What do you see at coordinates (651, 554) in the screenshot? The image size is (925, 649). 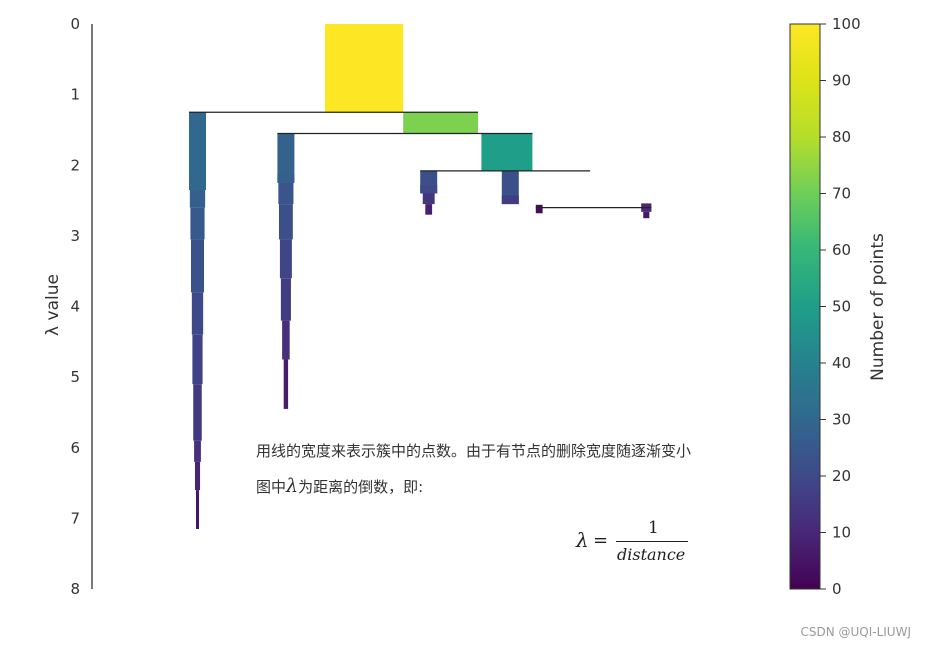 I see `formula-denominator: distance` at bounding box center [651, 554].